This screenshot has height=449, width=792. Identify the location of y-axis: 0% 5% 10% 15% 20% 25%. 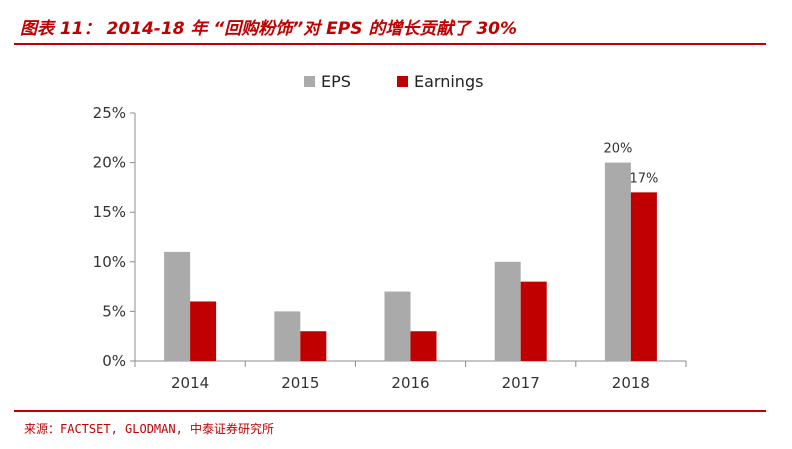
(114, 237).